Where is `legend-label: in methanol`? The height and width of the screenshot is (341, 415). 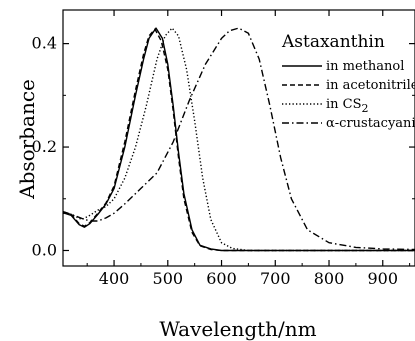
legend-label: in methanol is located at coordinates (365, 66).